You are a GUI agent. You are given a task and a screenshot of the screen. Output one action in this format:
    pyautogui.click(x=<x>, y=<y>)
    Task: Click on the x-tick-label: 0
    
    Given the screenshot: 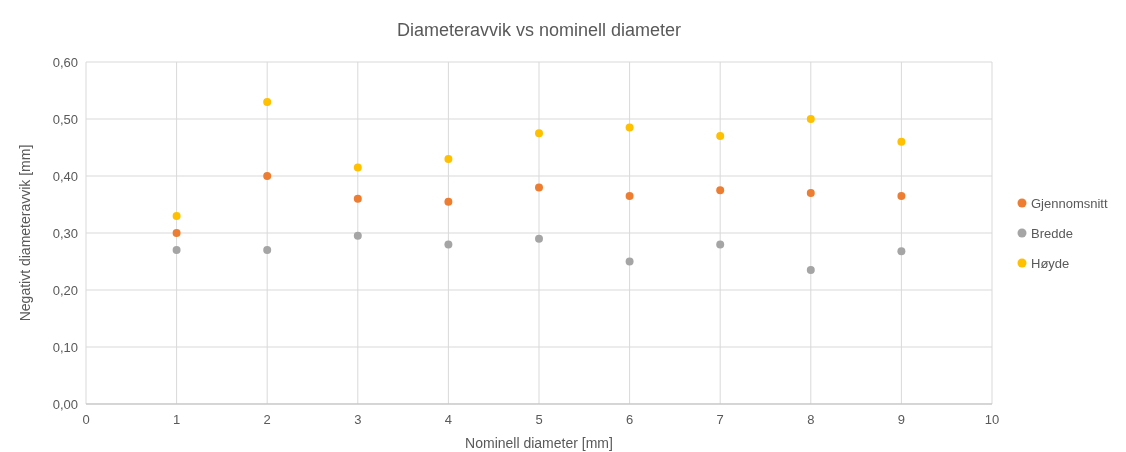 What is the action you would take?
    pyautogui.click(x=86, y=419)
    